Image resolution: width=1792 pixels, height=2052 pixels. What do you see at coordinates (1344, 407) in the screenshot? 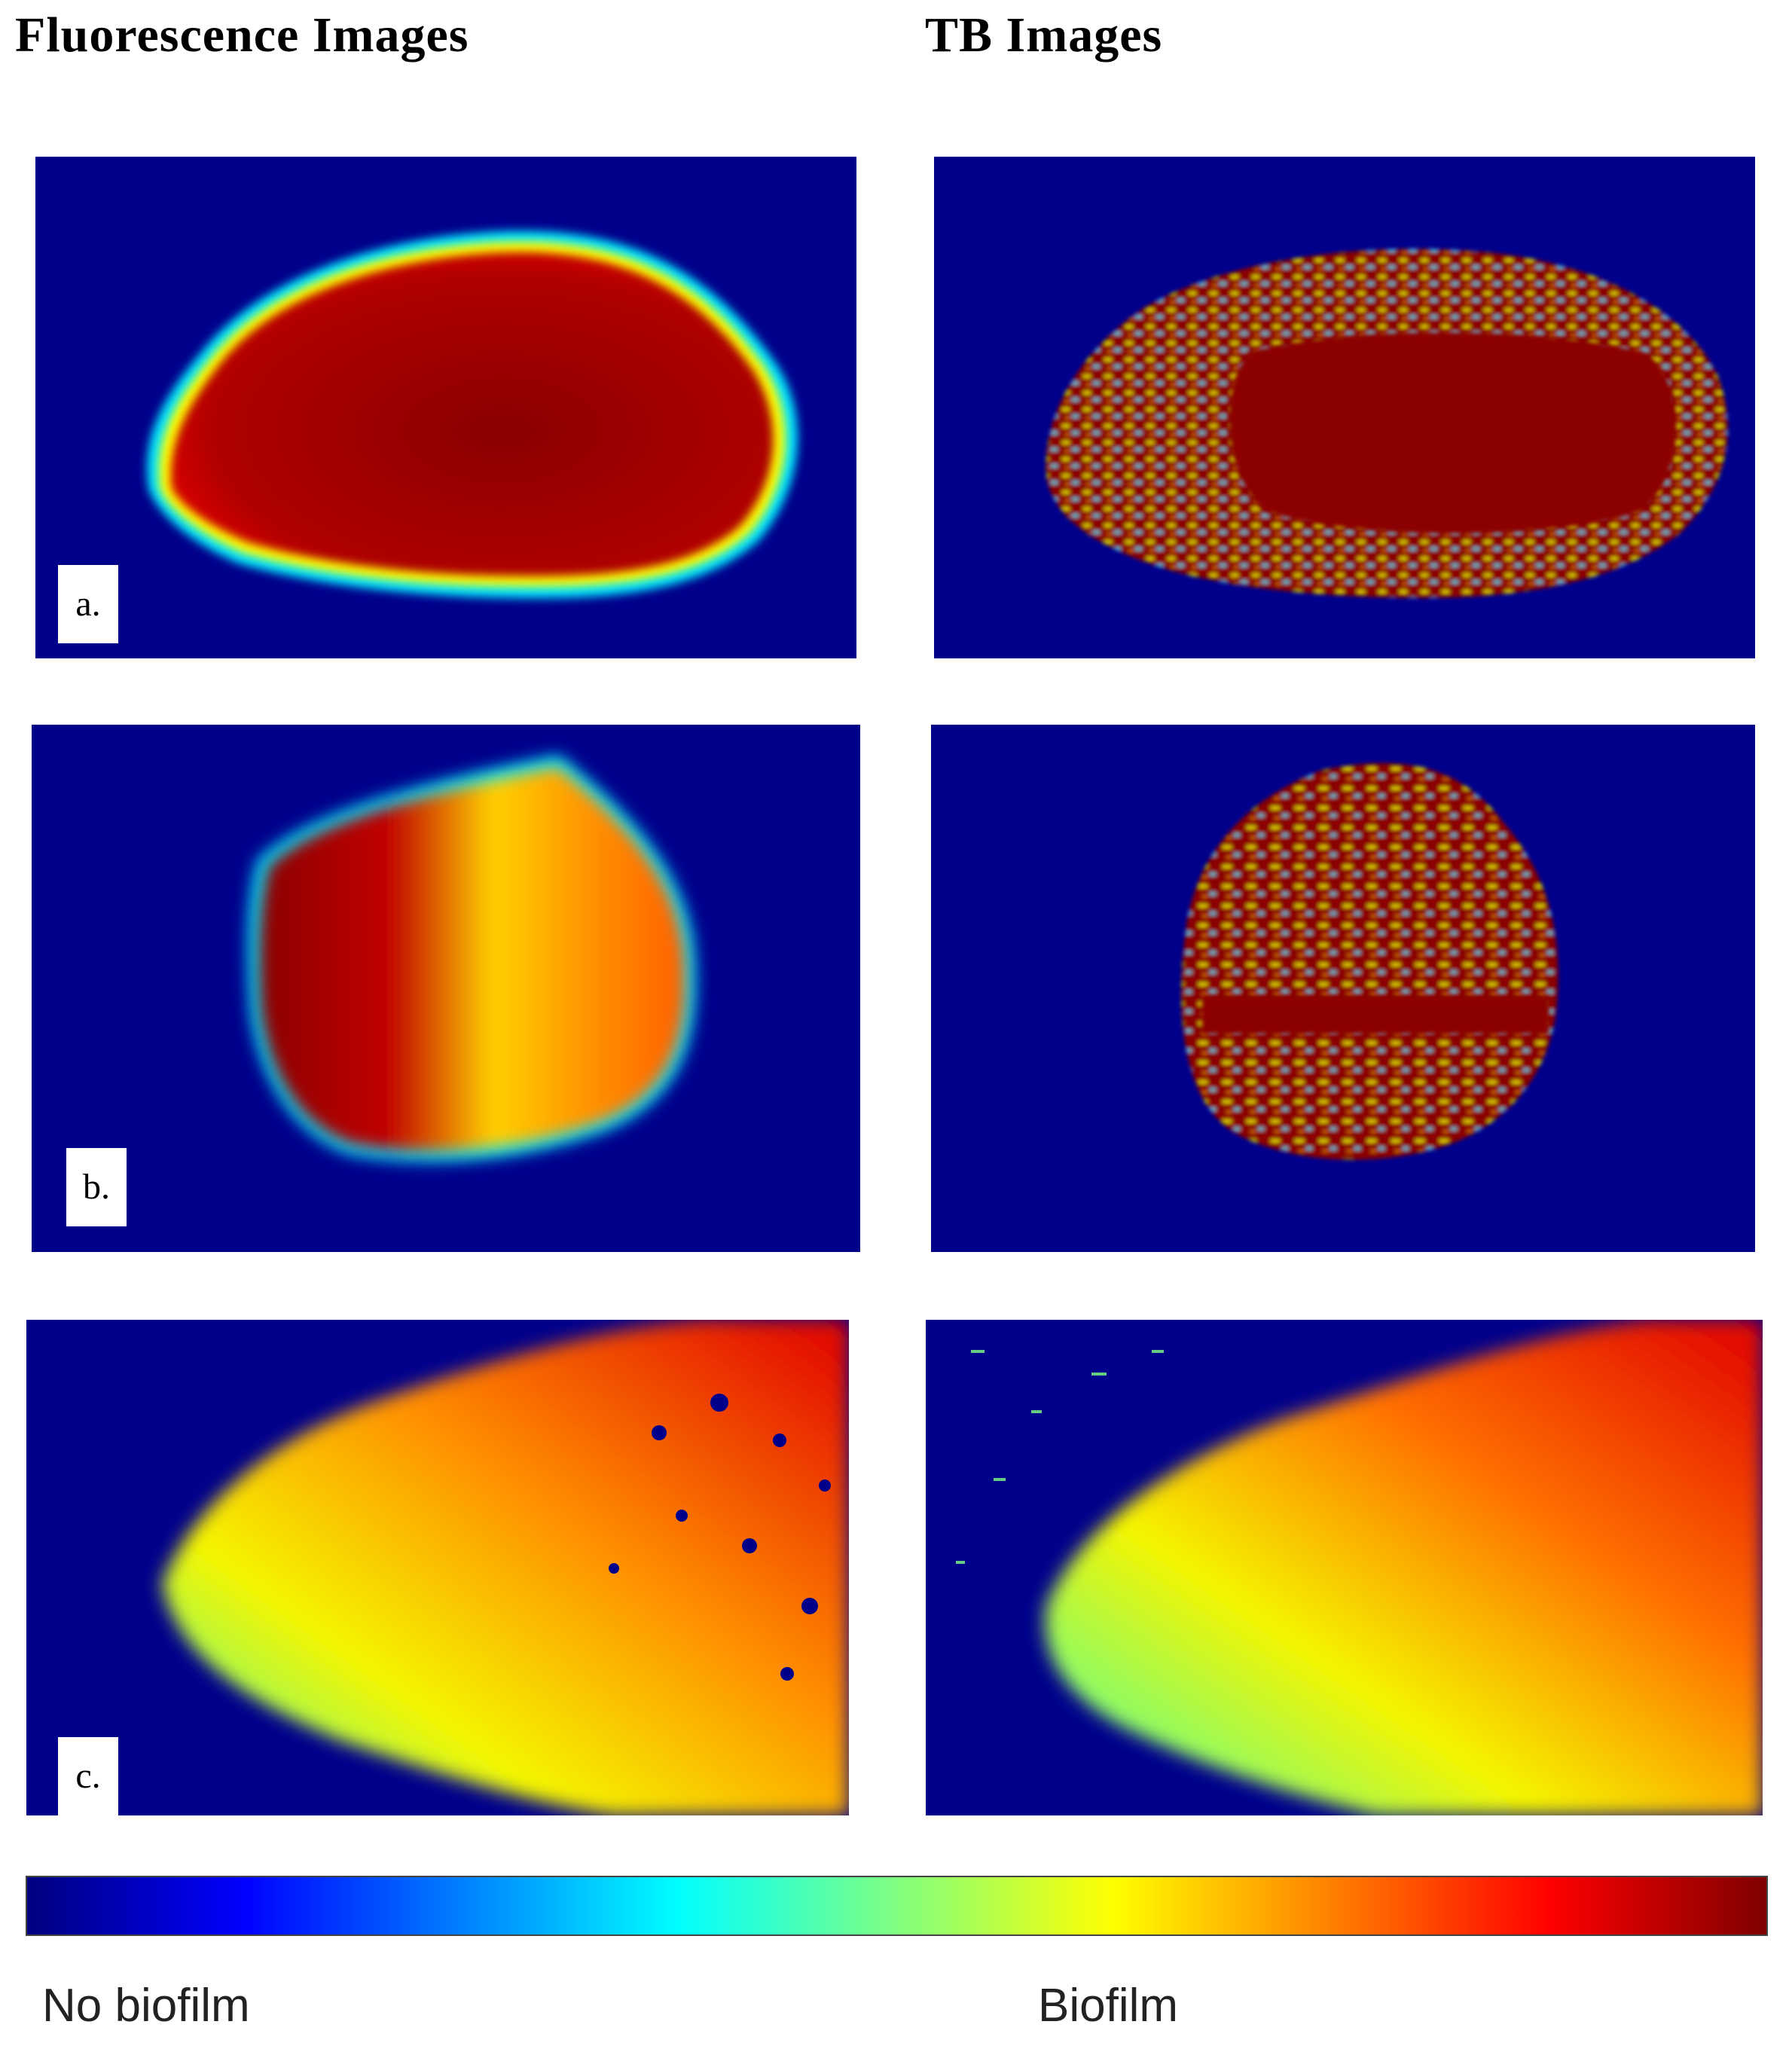
I see `tb-image-a` at bounding box center [1344, 407].